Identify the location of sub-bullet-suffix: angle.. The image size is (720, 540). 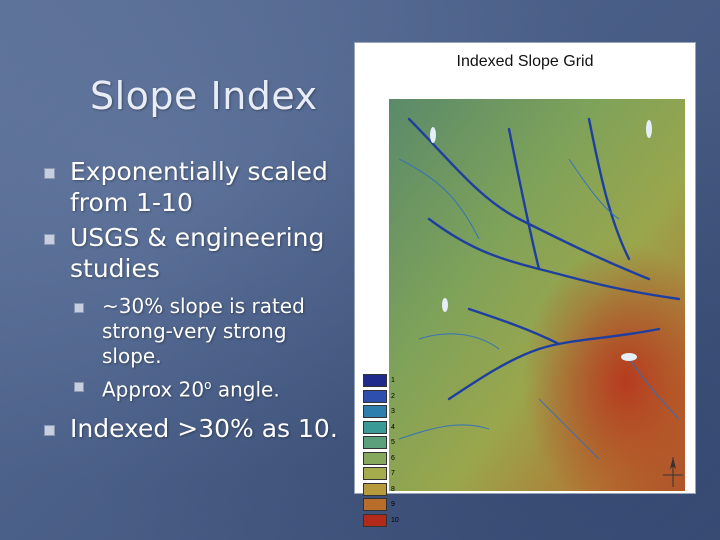
(245, 389).